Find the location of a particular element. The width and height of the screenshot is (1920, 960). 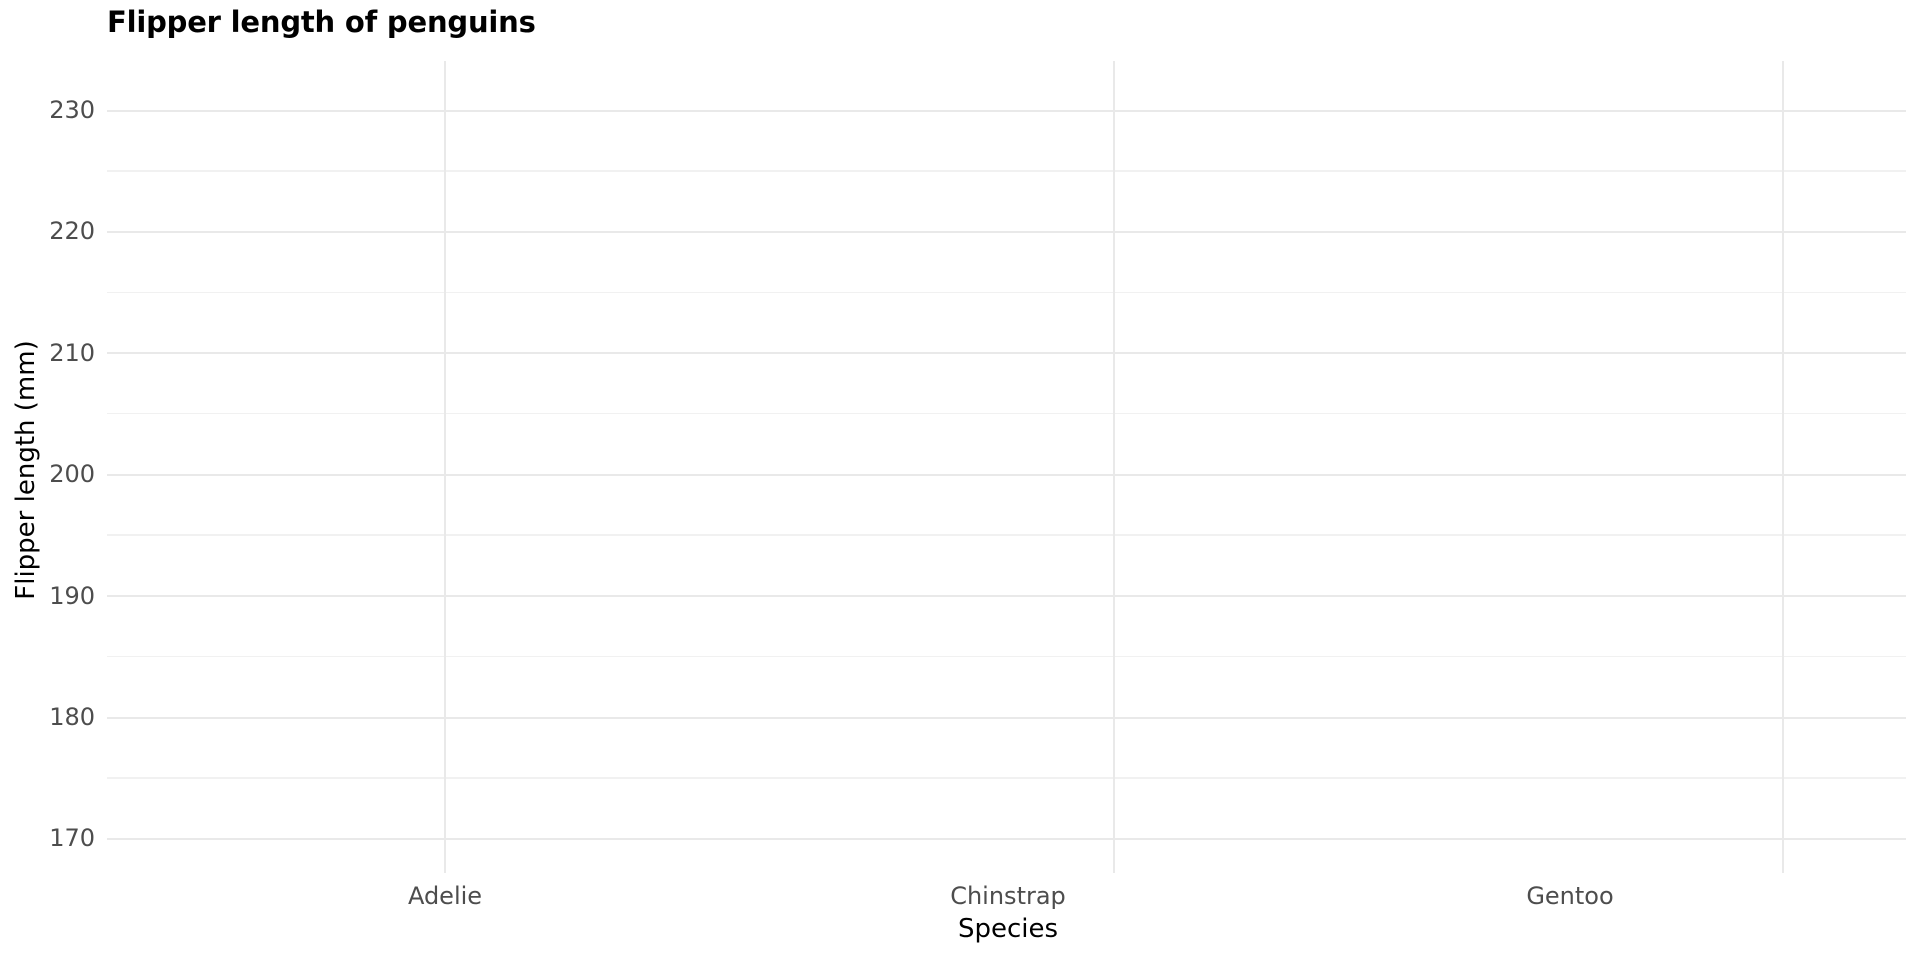

ytick-label-190: 190 is located at coordinates (72, 596).